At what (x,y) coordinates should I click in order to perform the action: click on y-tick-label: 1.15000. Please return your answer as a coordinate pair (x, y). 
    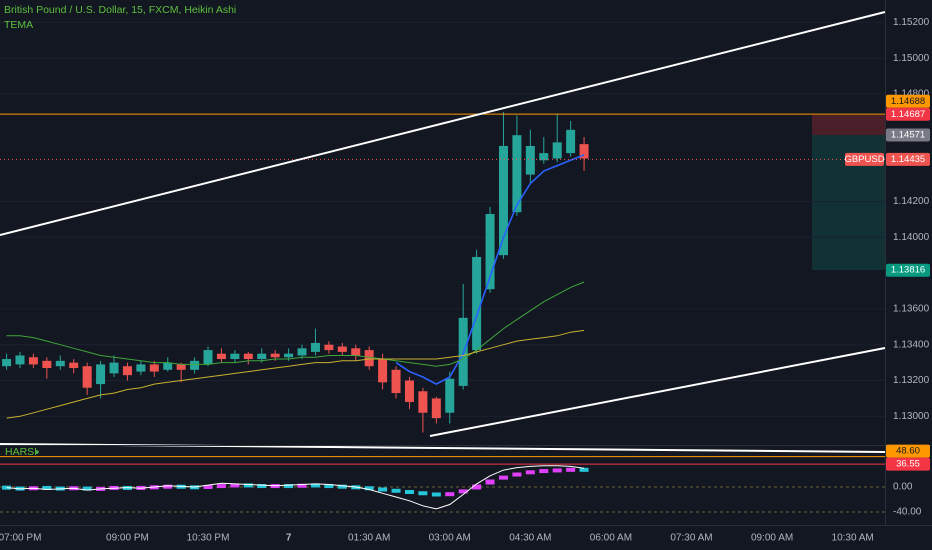
    Looking at the image, I should click on (911, 58).